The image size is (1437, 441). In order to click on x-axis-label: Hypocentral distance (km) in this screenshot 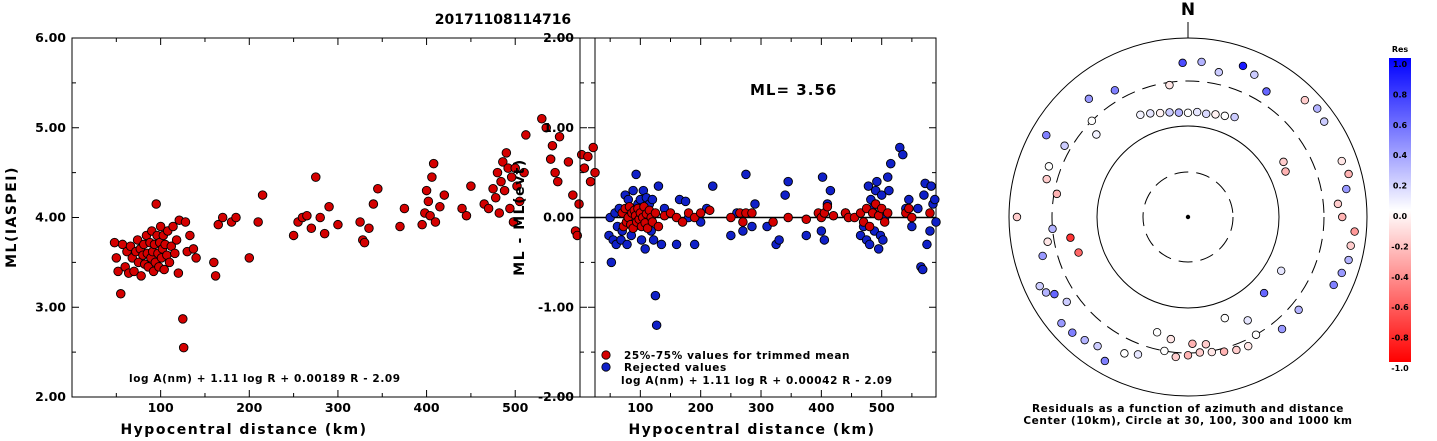, I will do `click(243, 430)`.